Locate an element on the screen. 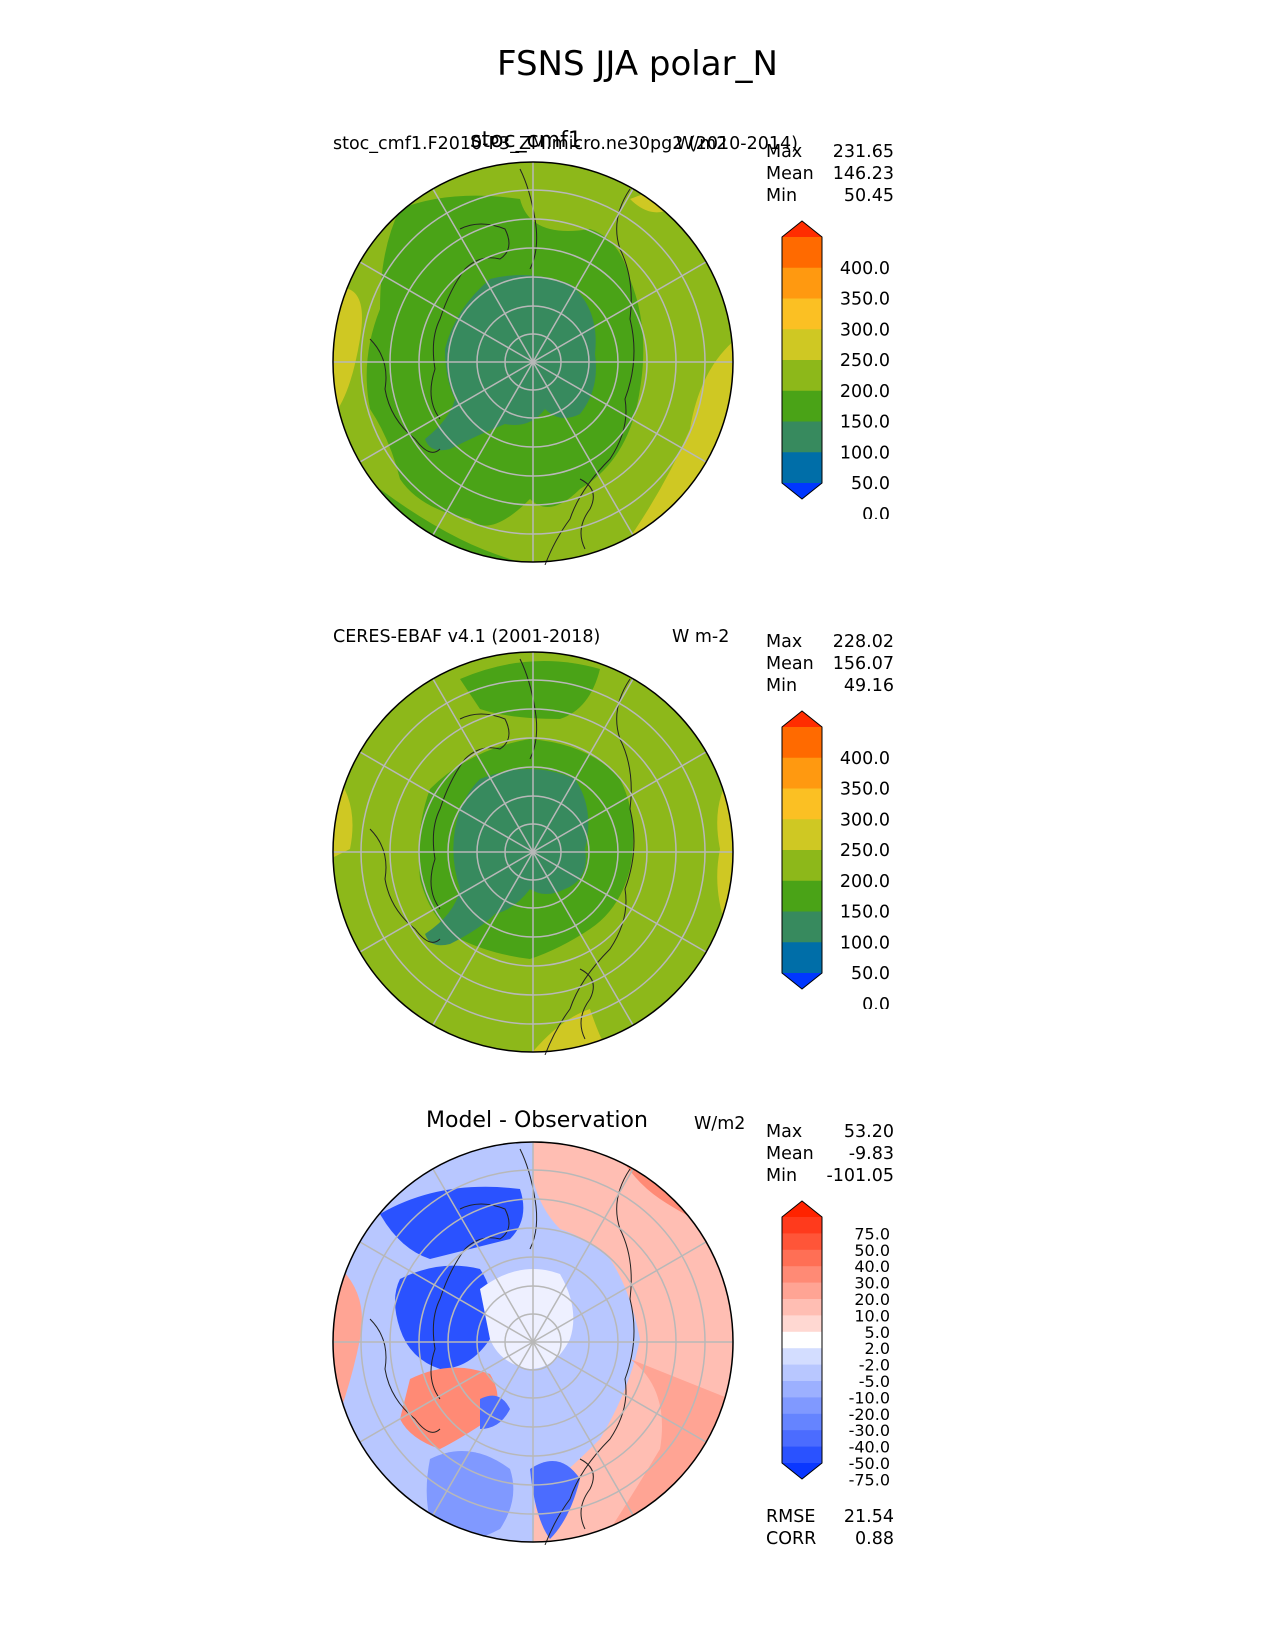 The image size is (1275, 1650). stat-value: 156.07 is located at coordinates (863, 664).